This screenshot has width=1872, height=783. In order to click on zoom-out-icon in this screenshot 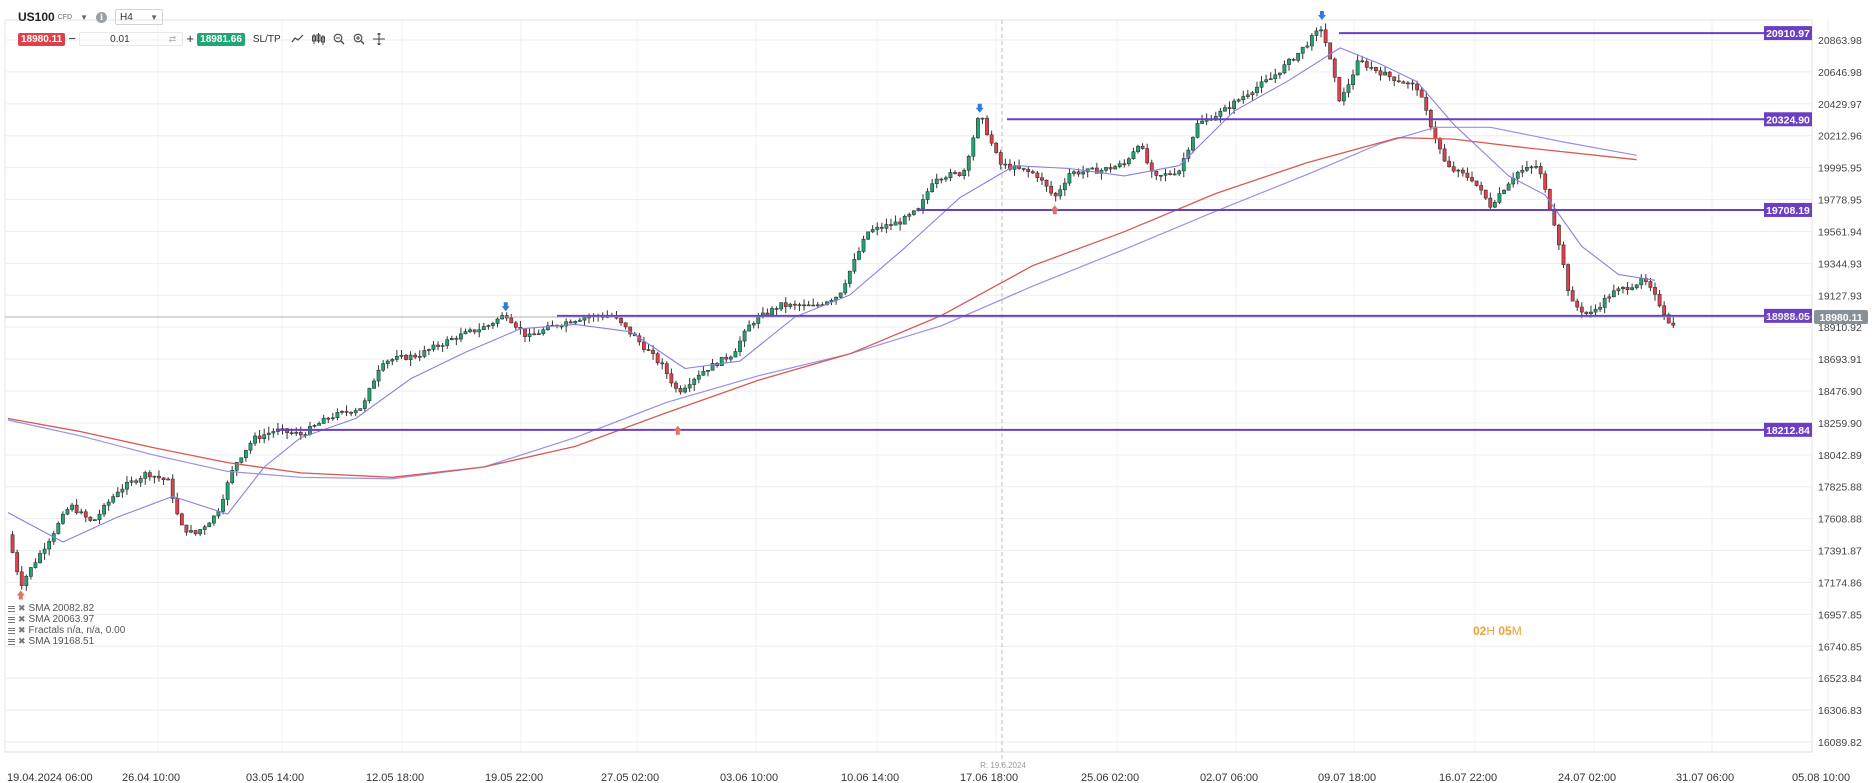, I will do `click(339, 39)`.